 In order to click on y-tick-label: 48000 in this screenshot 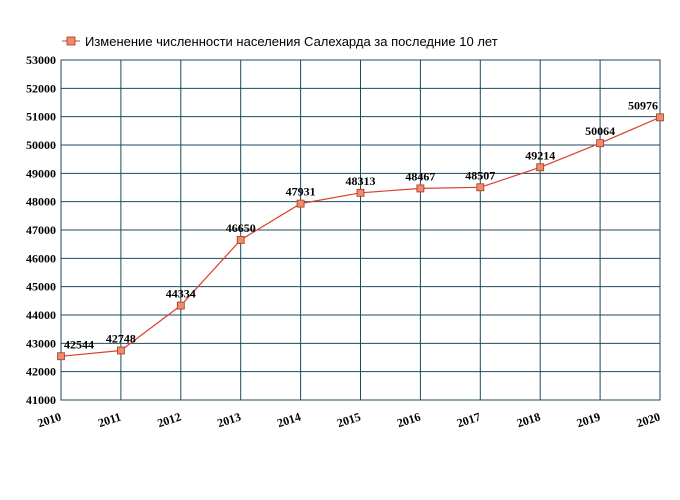, I will do `click(41, 202)`.